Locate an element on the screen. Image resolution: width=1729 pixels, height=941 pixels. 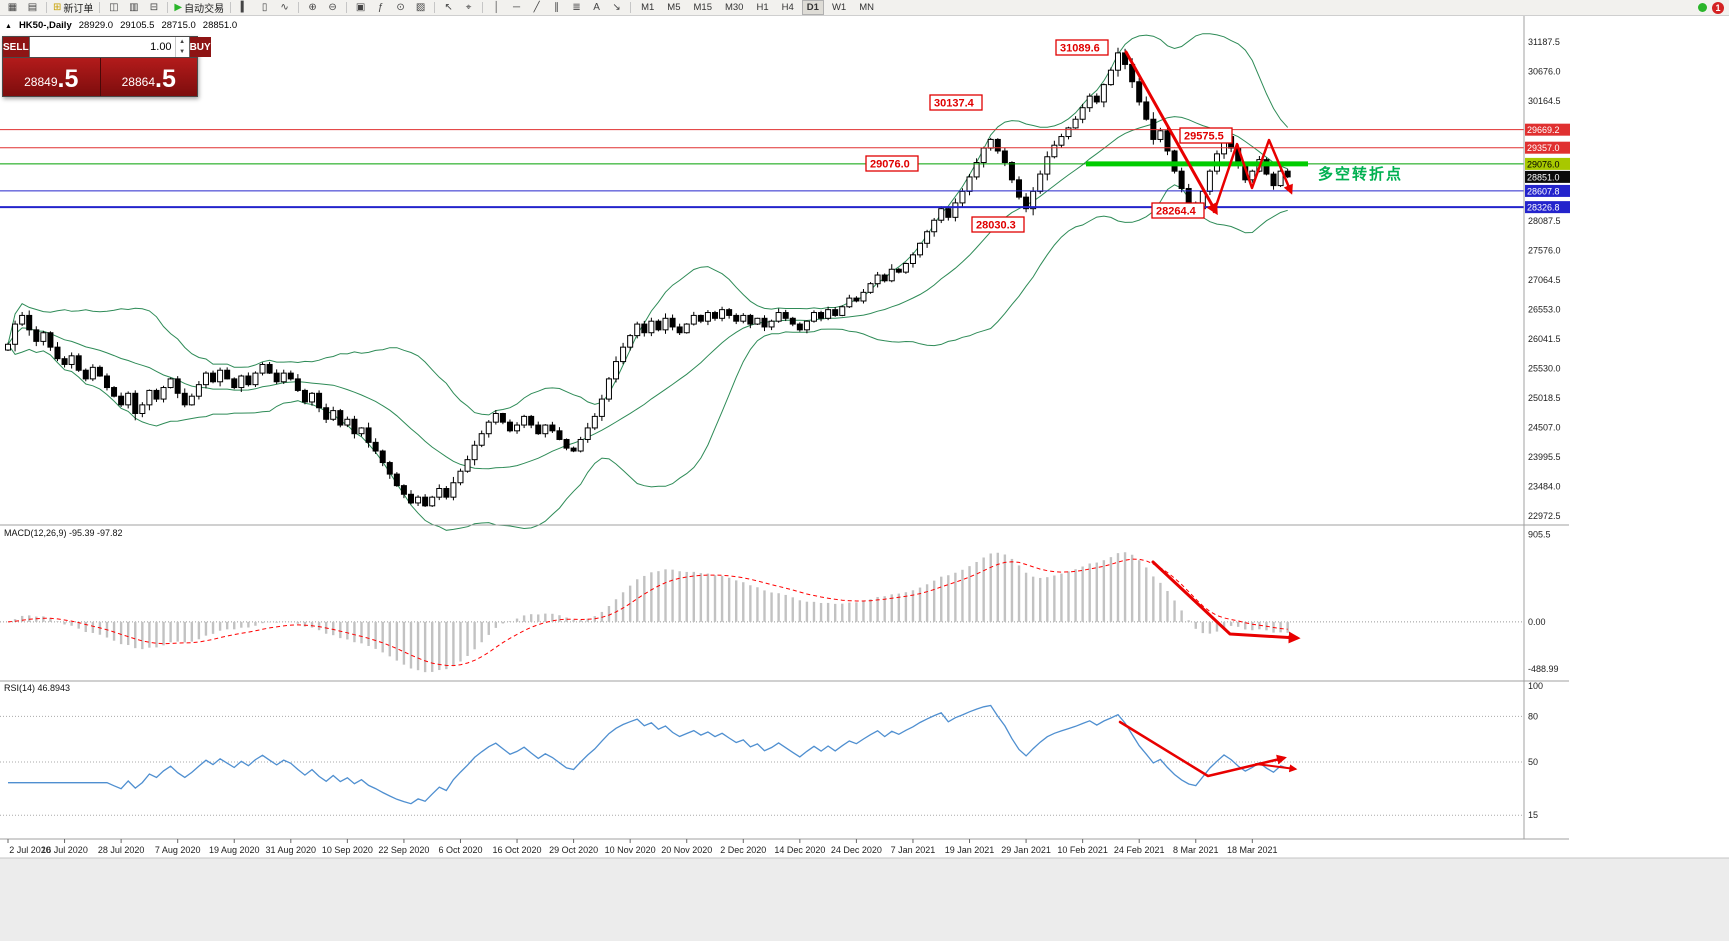
timeframe-d1: D1 is located at coordinates (812, 7).